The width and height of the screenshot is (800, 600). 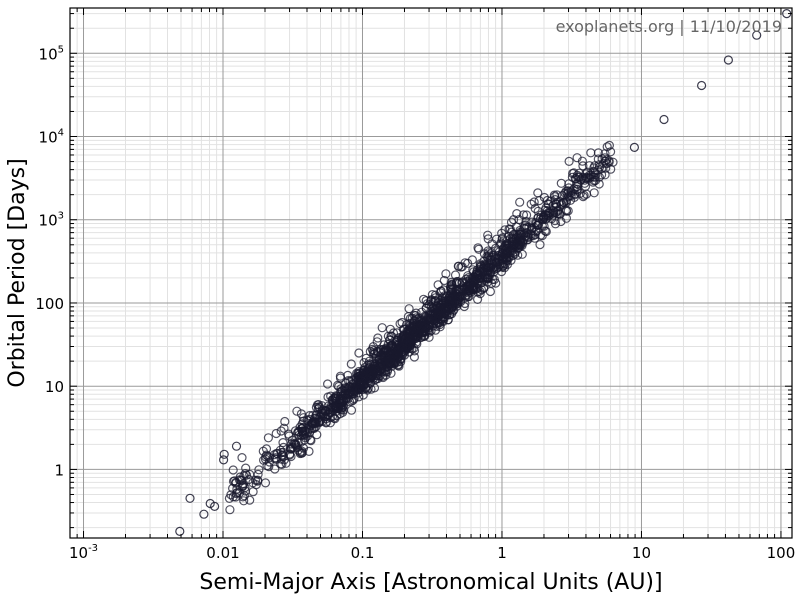 What do you see at coordinates (93, 548) in the screenshot?
I see `x-tick-label-exponent: -3` at bounding box center [93, 548].